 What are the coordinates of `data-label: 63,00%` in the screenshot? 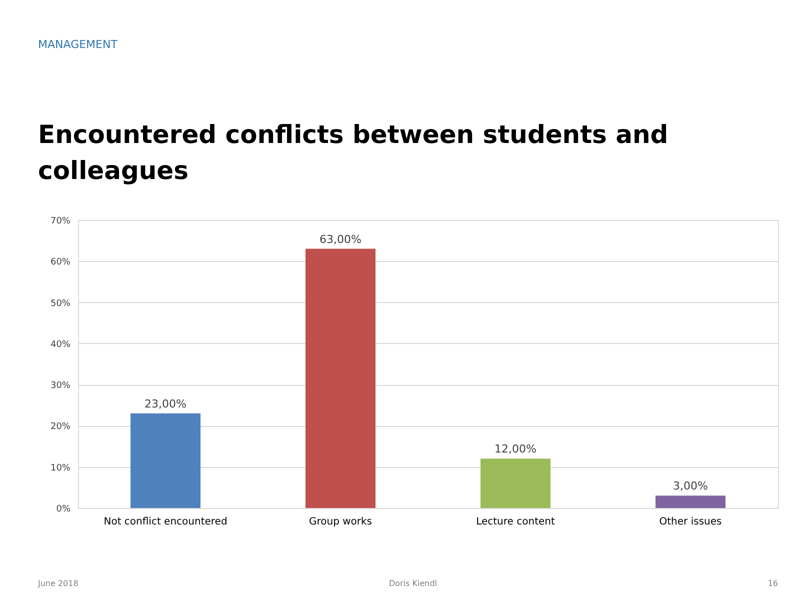 It's located at (341, 239).